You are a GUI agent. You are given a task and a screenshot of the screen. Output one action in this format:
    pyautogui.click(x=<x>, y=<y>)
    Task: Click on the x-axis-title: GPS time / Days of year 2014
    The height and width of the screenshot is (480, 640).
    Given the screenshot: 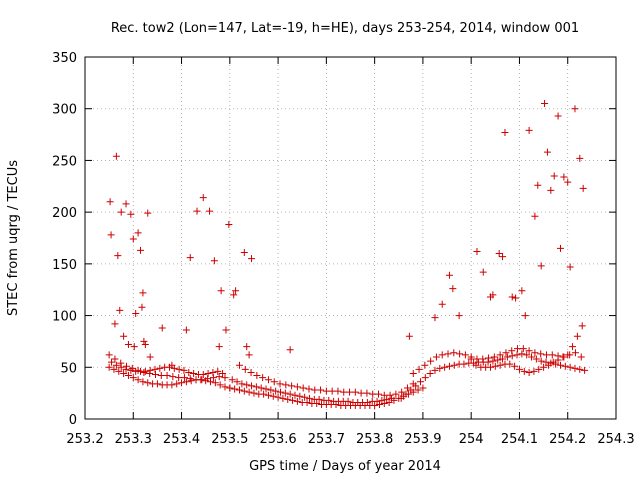 What is the action you would take?
    pyautogui.click(x=345, y=466)
    